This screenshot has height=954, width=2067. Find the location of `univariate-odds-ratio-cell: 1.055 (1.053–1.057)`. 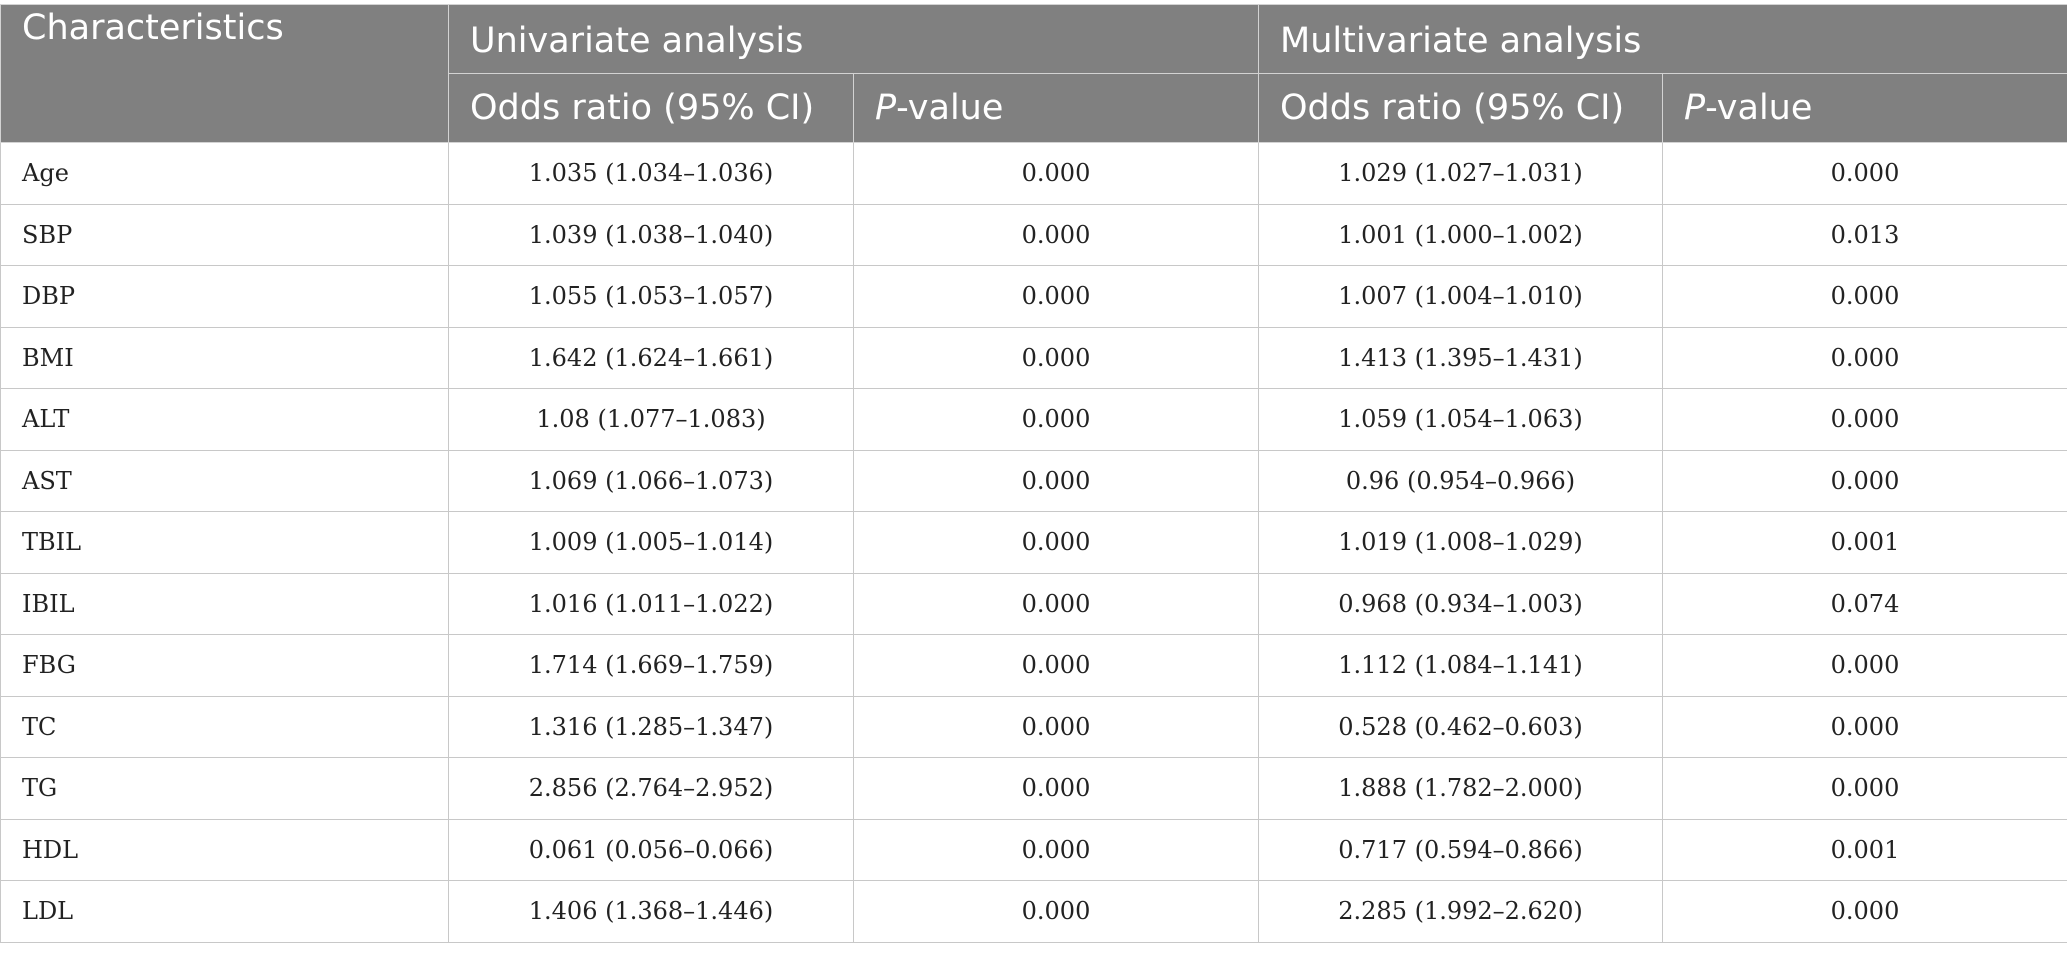

univariate-odds-ratio-cell: 1.055 (1.053–1.057) is located at coordinates (651, 296).